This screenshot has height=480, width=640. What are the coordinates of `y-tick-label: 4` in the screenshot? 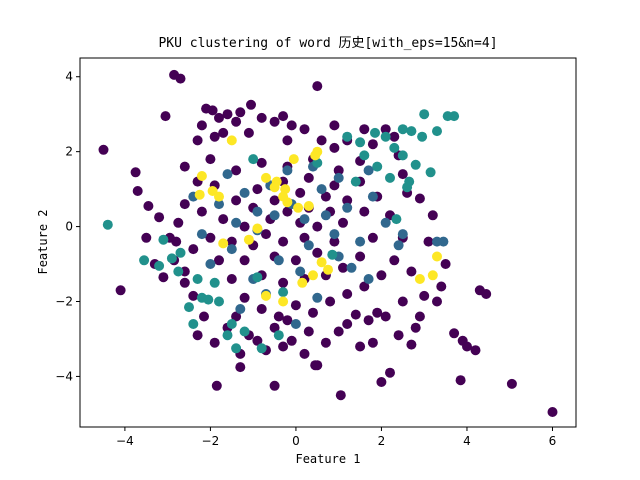 It's located at (69, 77).